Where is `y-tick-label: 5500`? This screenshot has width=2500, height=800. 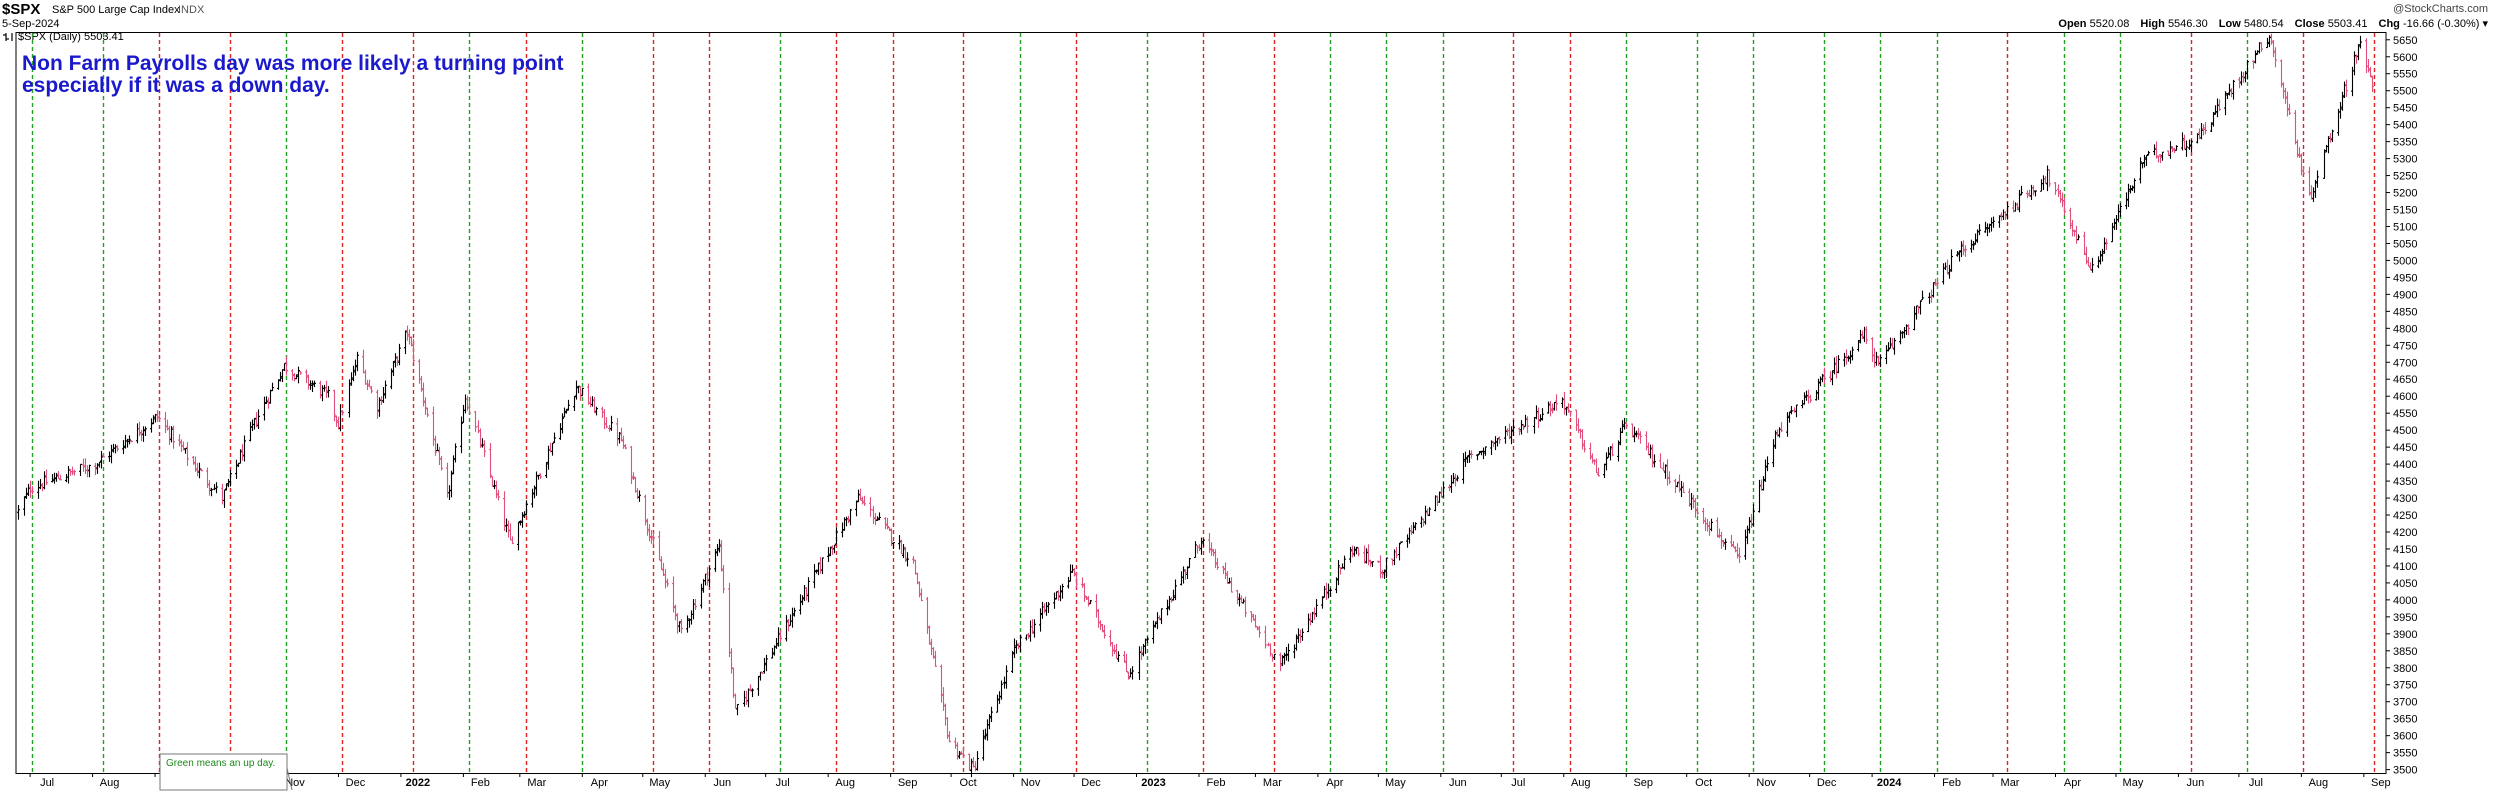
y-tick-label: 5500 is located at coordinates (2405, 92).